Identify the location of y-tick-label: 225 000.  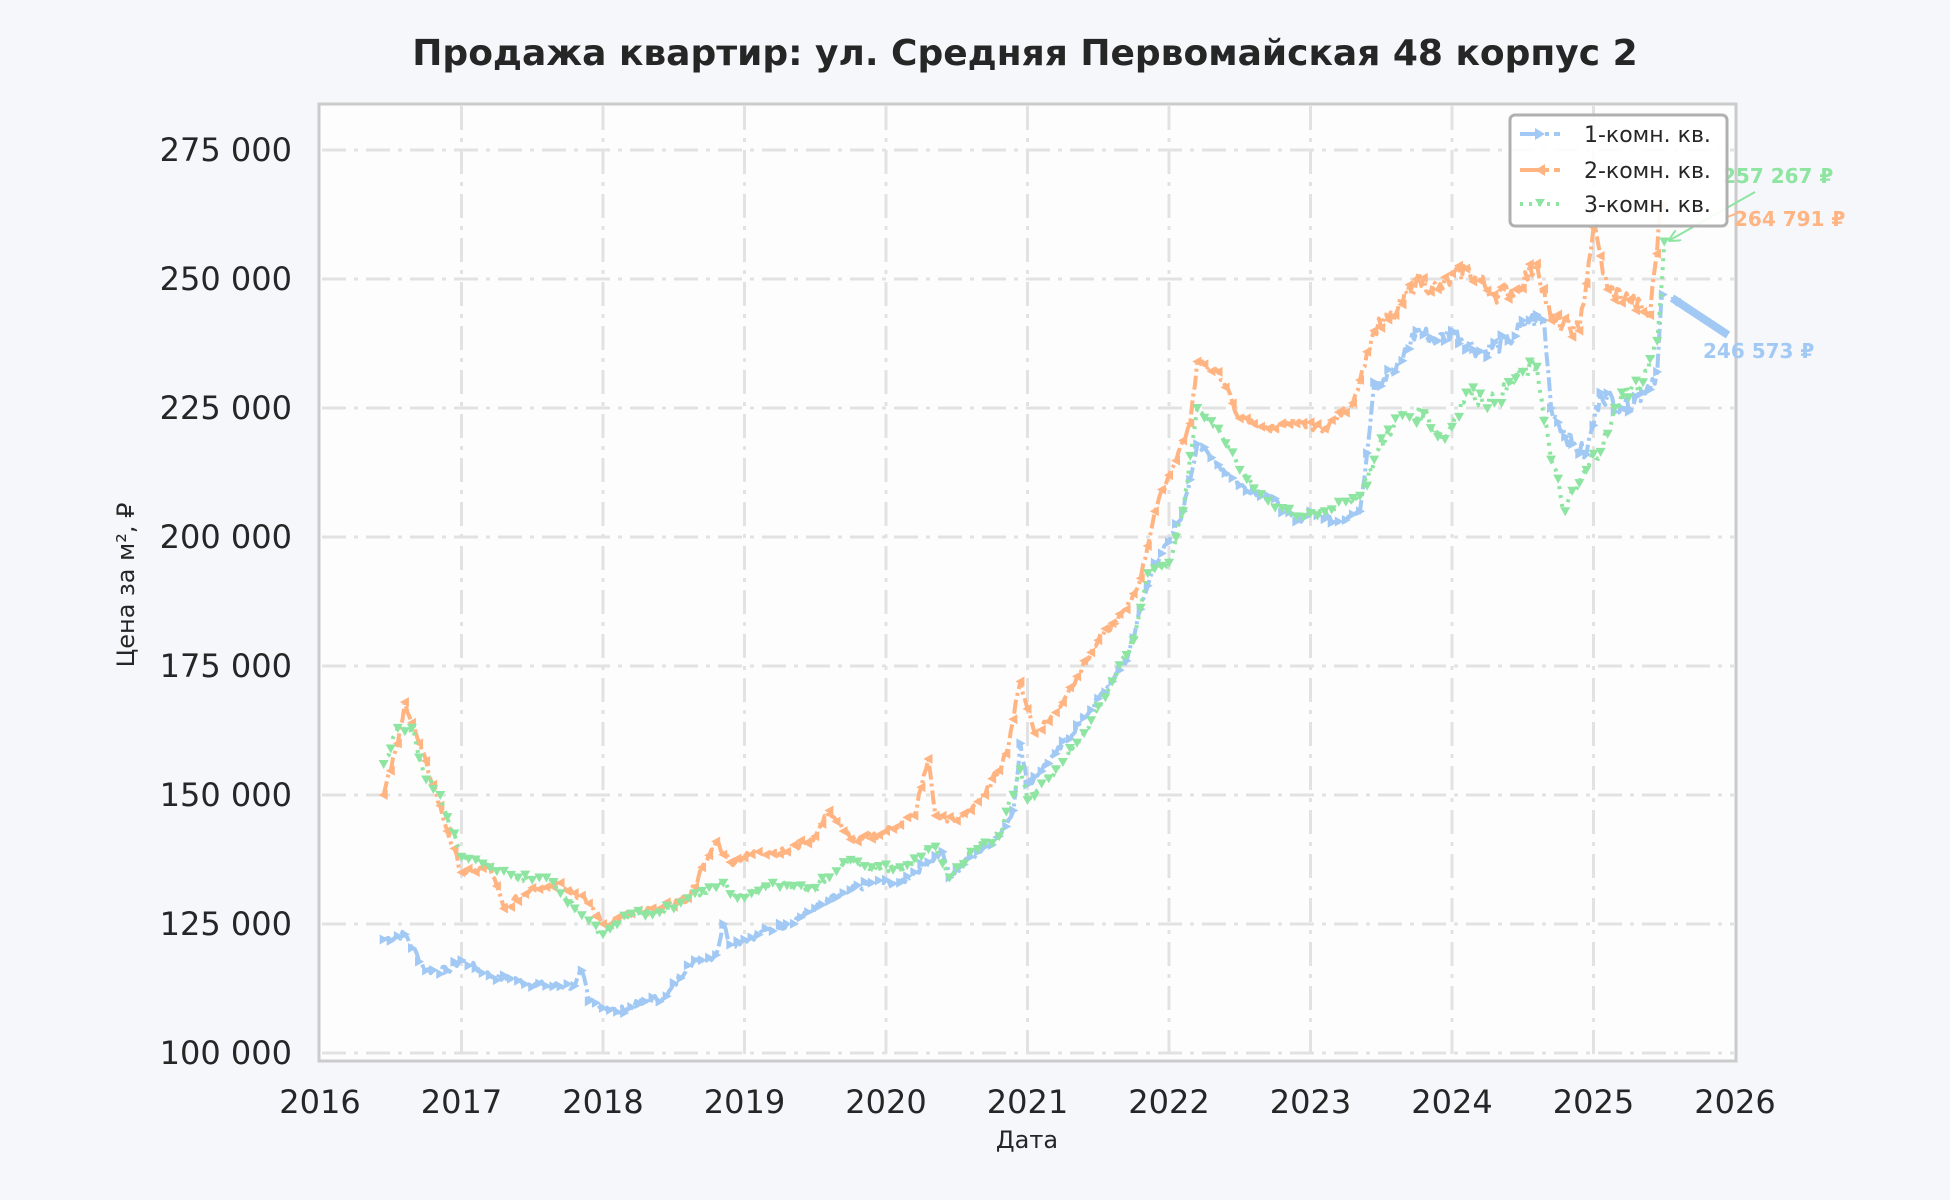
(226, 408).